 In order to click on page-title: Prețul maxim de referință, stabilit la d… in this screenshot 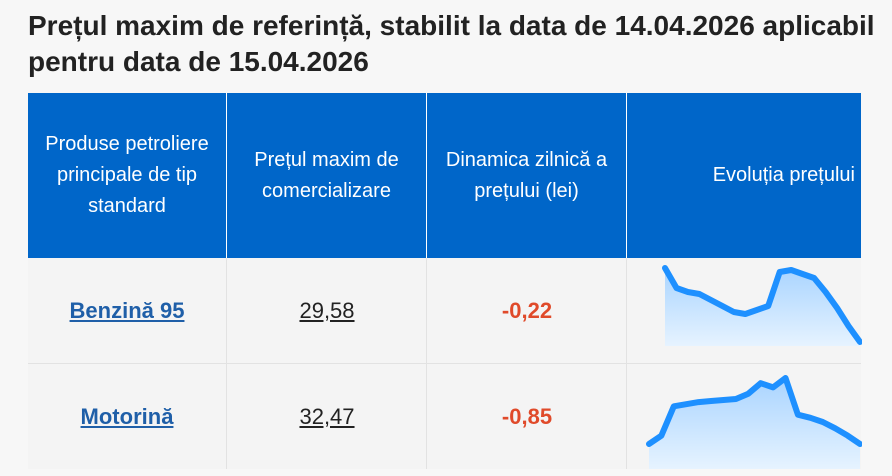, I will do `click(451, 43)`.